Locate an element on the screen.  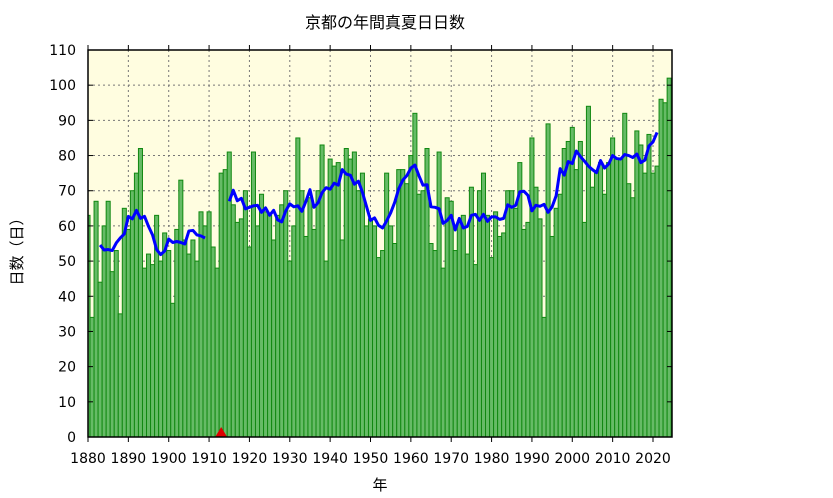
markers is located at coordinates (221, 432).